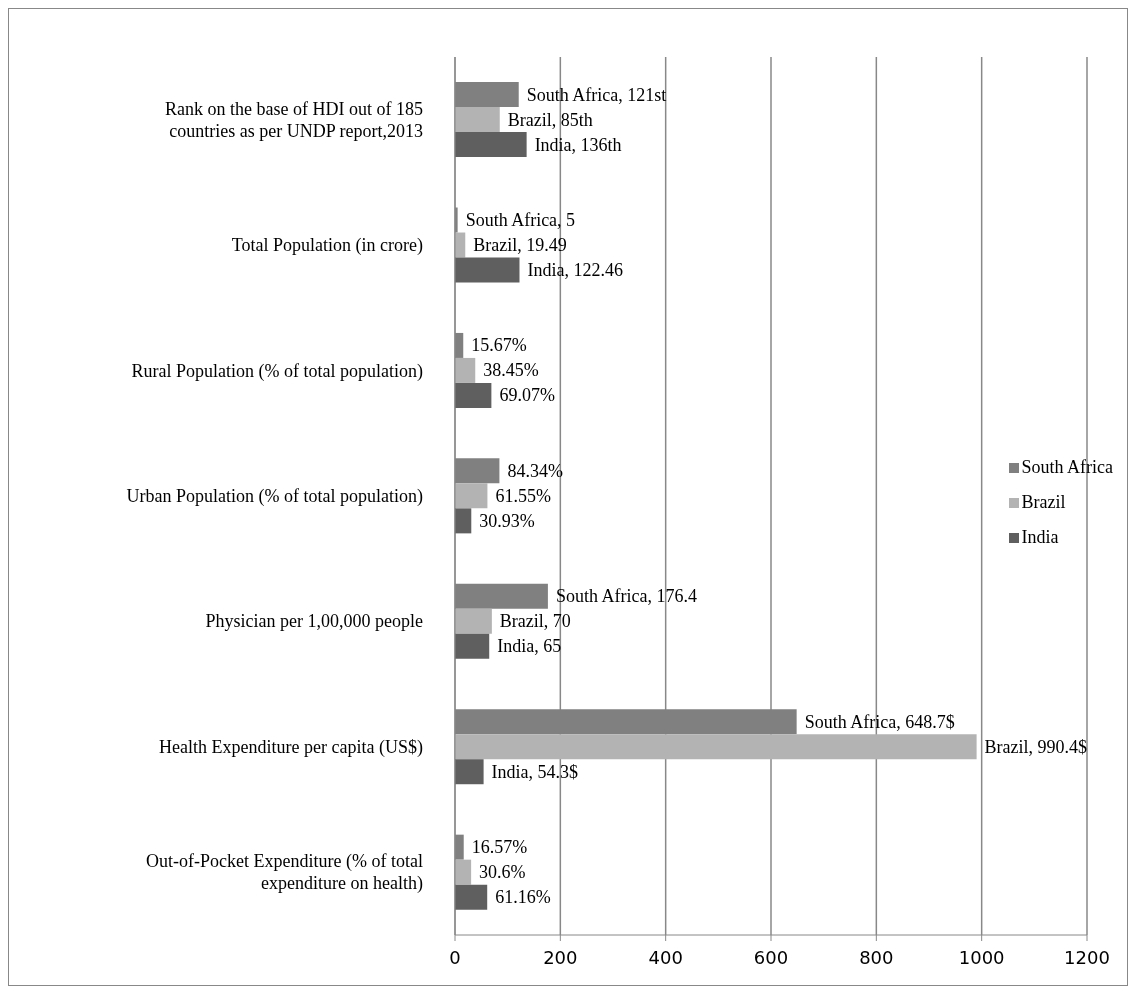 This screenshot has height=996, width=1136. What do you see at coordinates (550, 119) in the screenshot?
I see `data-label: Brazil, 85th` at bounding box center [550, 119].